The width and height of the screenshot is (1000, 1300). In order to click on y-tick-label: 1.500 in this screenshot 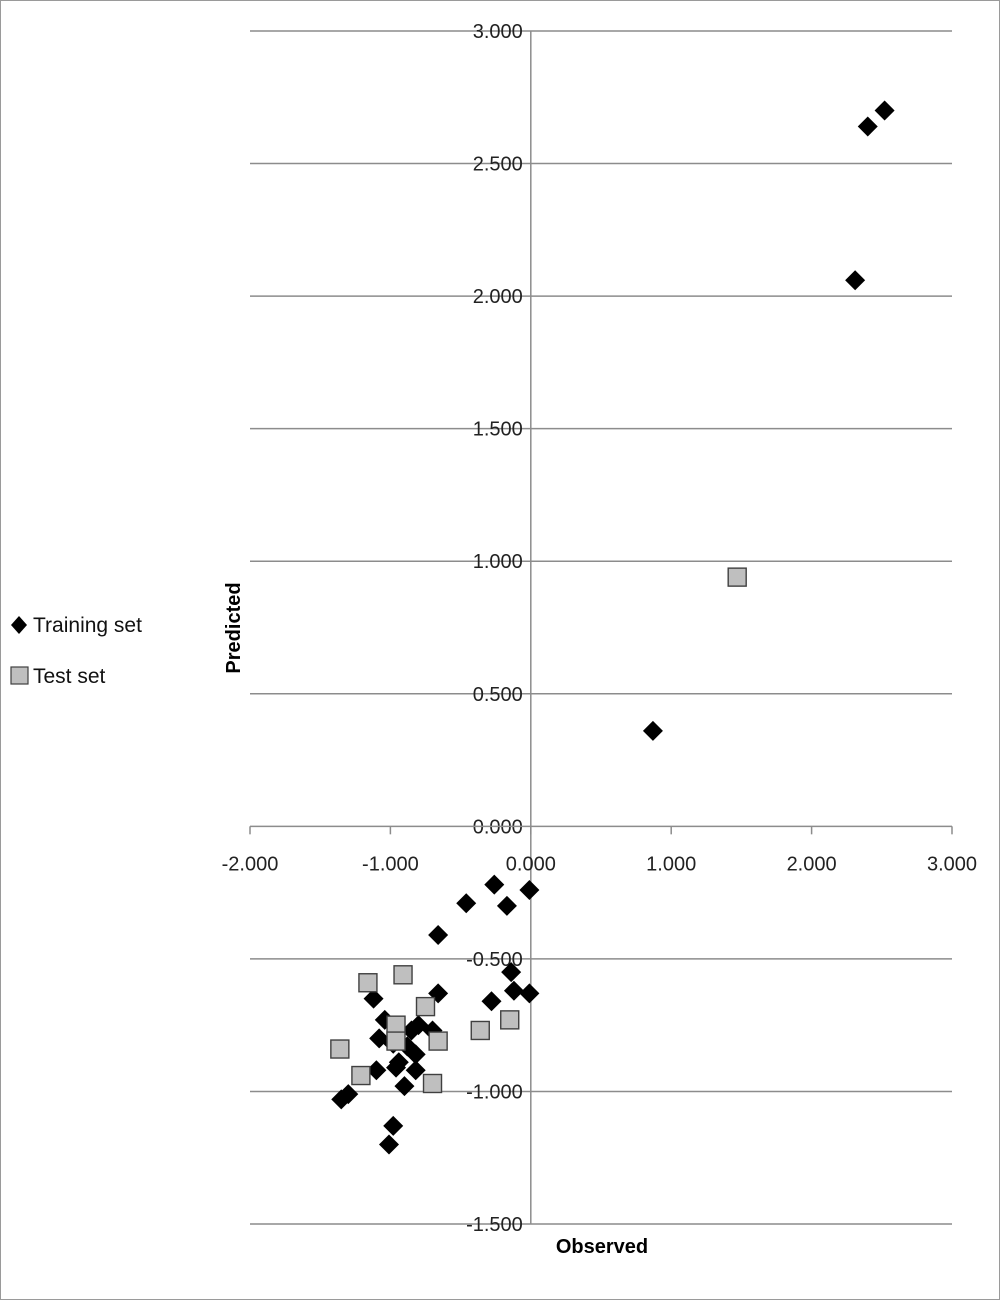, I will do `click(498, 430)`.